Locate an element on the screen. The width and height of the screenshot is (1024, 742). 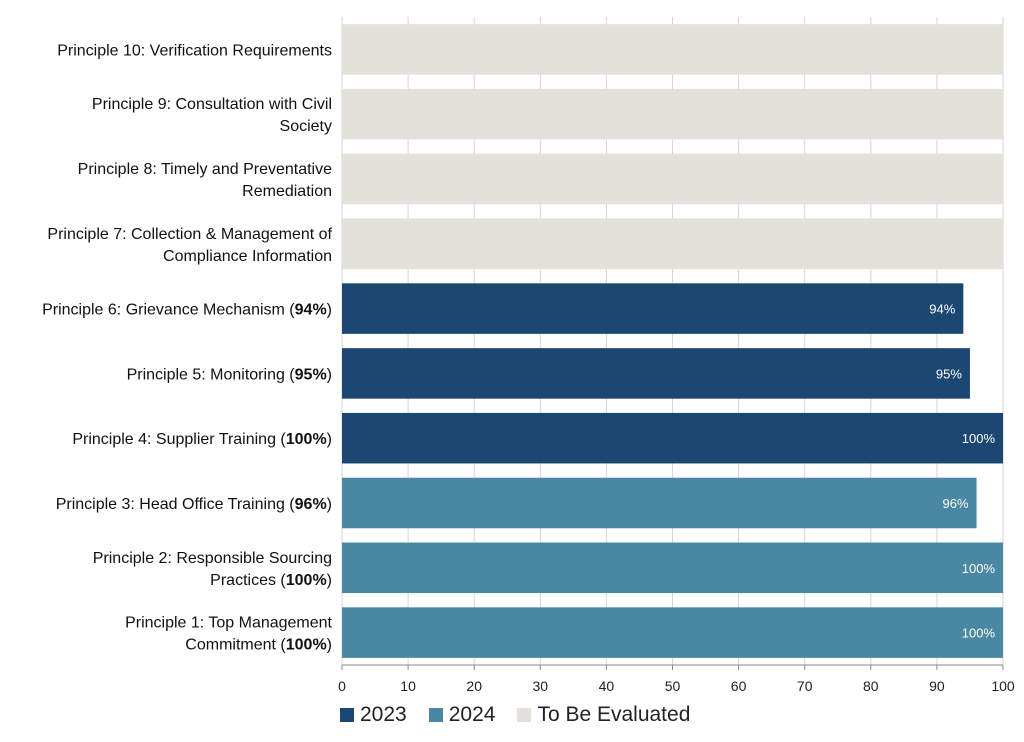
x-tick-label-60: 60 is located at coordinates (739, 686).